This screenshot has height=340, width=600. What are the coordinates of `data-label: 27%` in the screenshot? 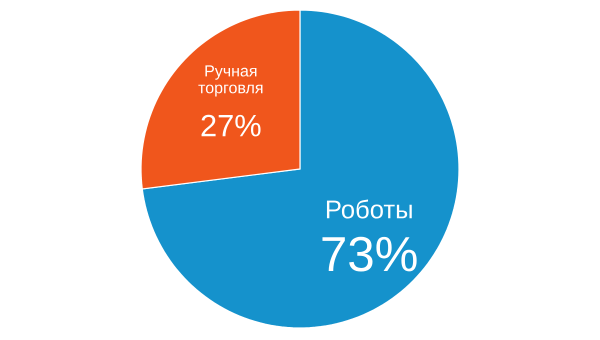 It's located at (231, 125).